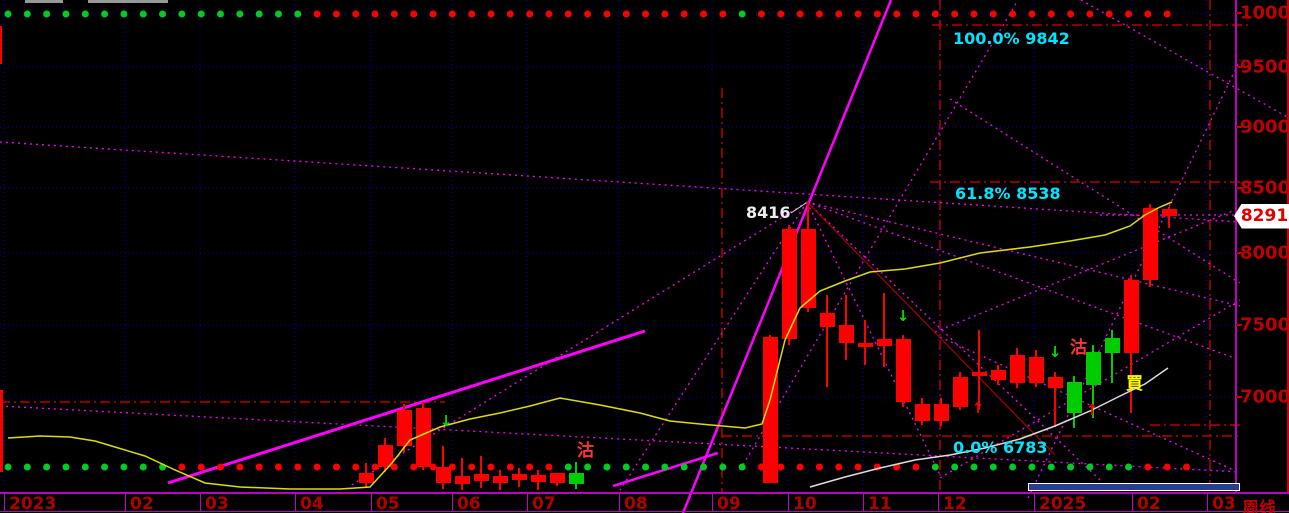 The width and height of the screenshot is (1289, 513). I want to click on trade-signal-label: 買, so click(1134, 384).